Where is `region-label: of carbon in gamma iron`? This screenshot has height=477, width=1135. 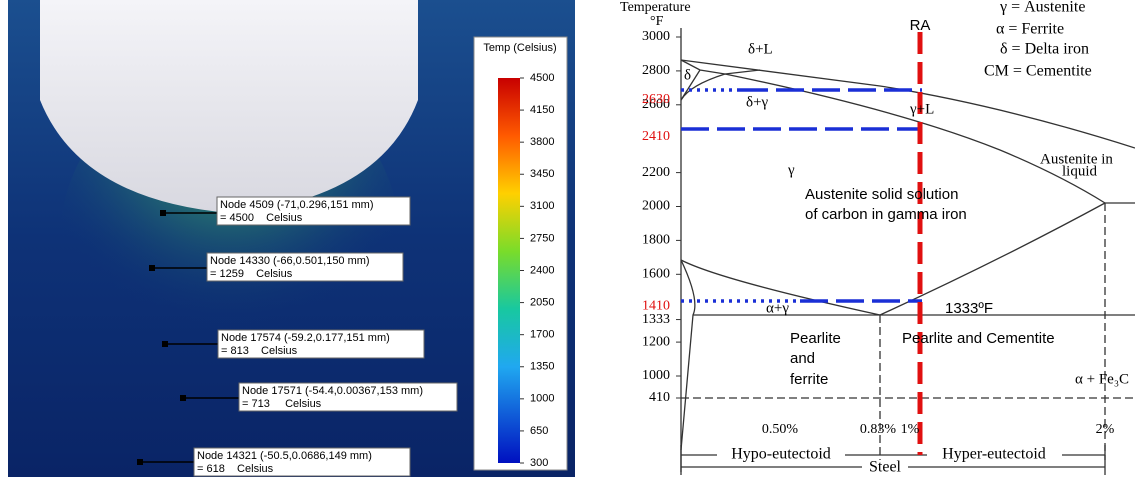
region-label: of carbon in gamma iron is located at coordinates (886, 214).